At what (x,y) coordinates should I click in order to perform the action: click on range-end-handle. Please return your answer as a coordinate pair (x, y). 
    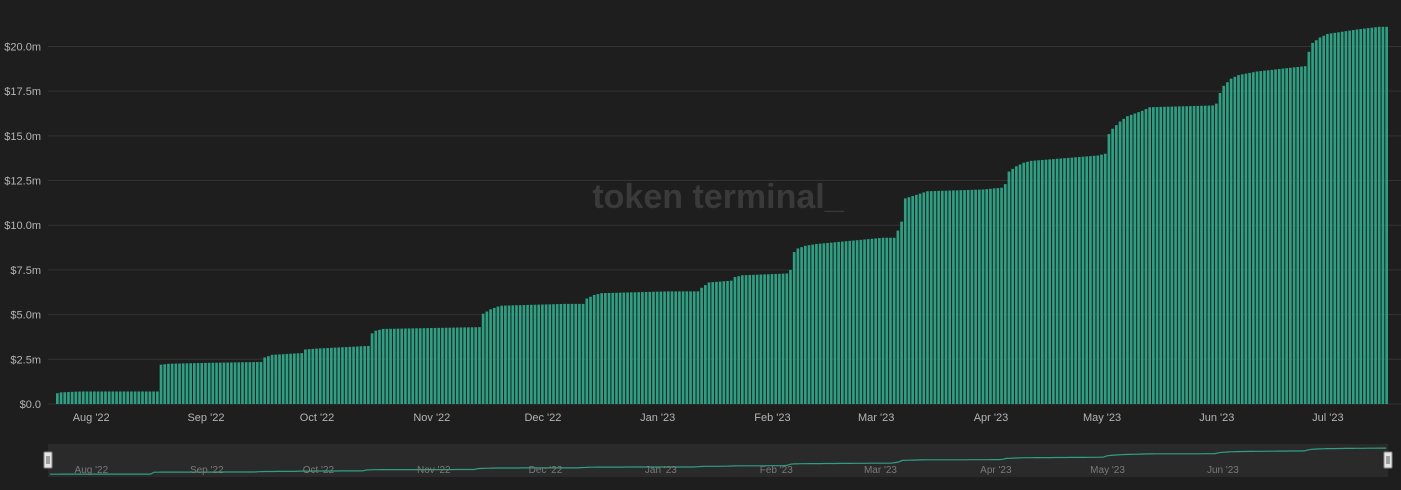
    Looking at the image, I should click on (1388, 460).